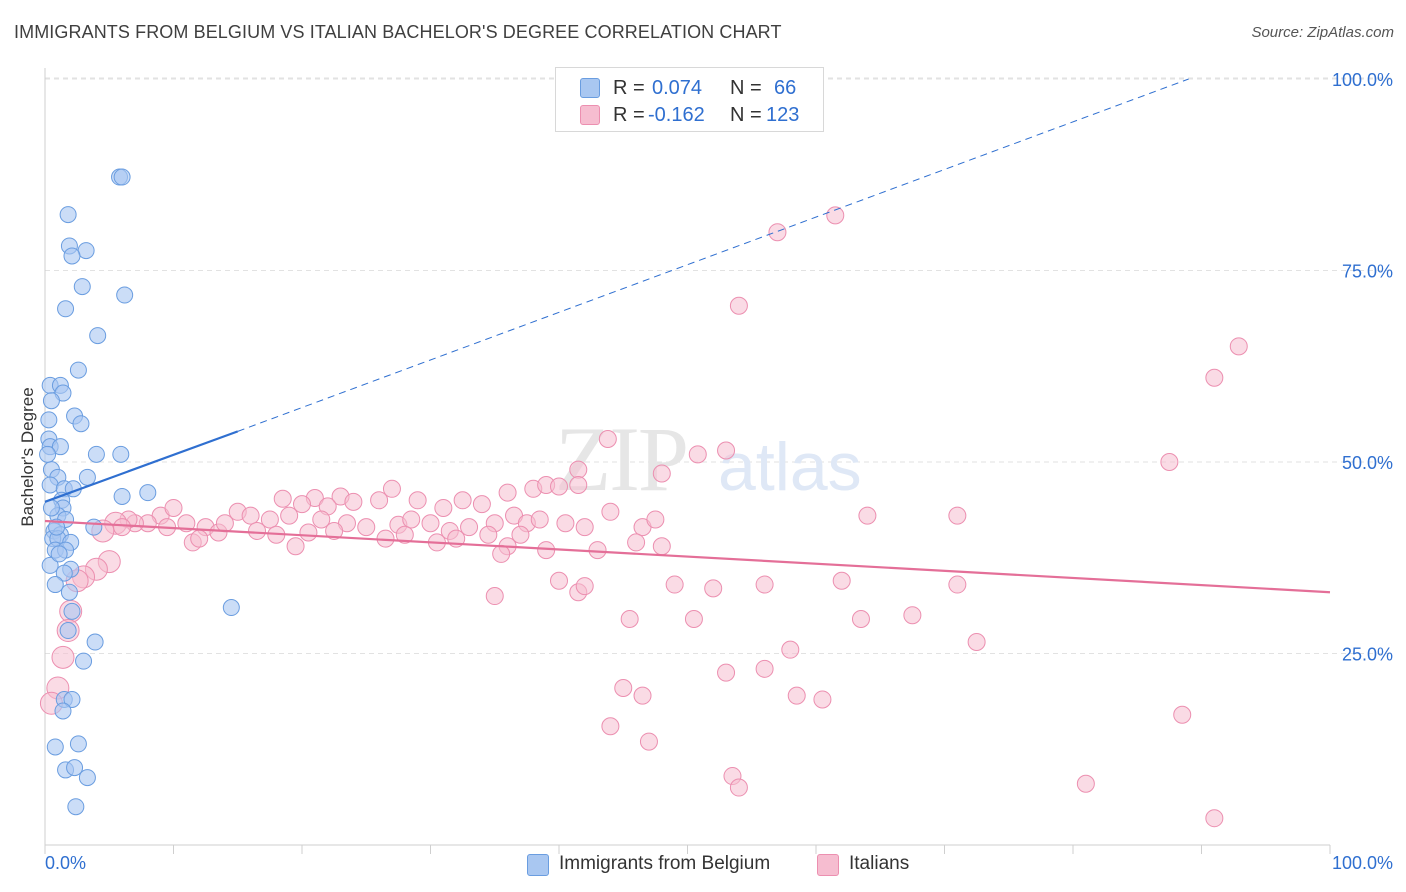 This screenshot has height=892, width=1406. I want to click on watermark-zip: ZIP, so click(621, 459).